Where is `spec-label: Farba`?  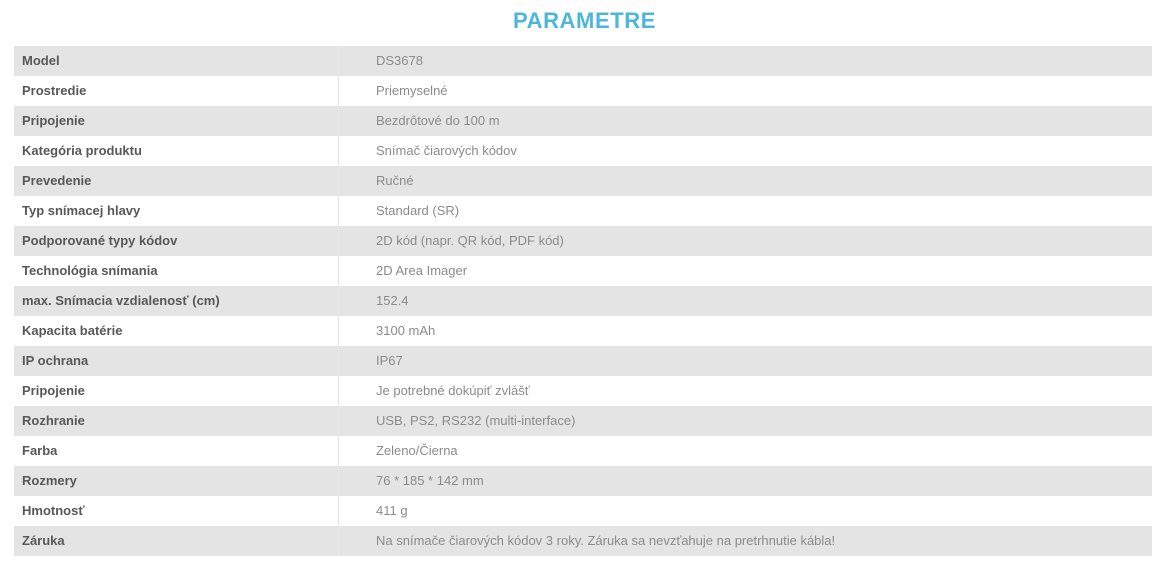
spec-label: Farba is located at coordinates (176, 451).